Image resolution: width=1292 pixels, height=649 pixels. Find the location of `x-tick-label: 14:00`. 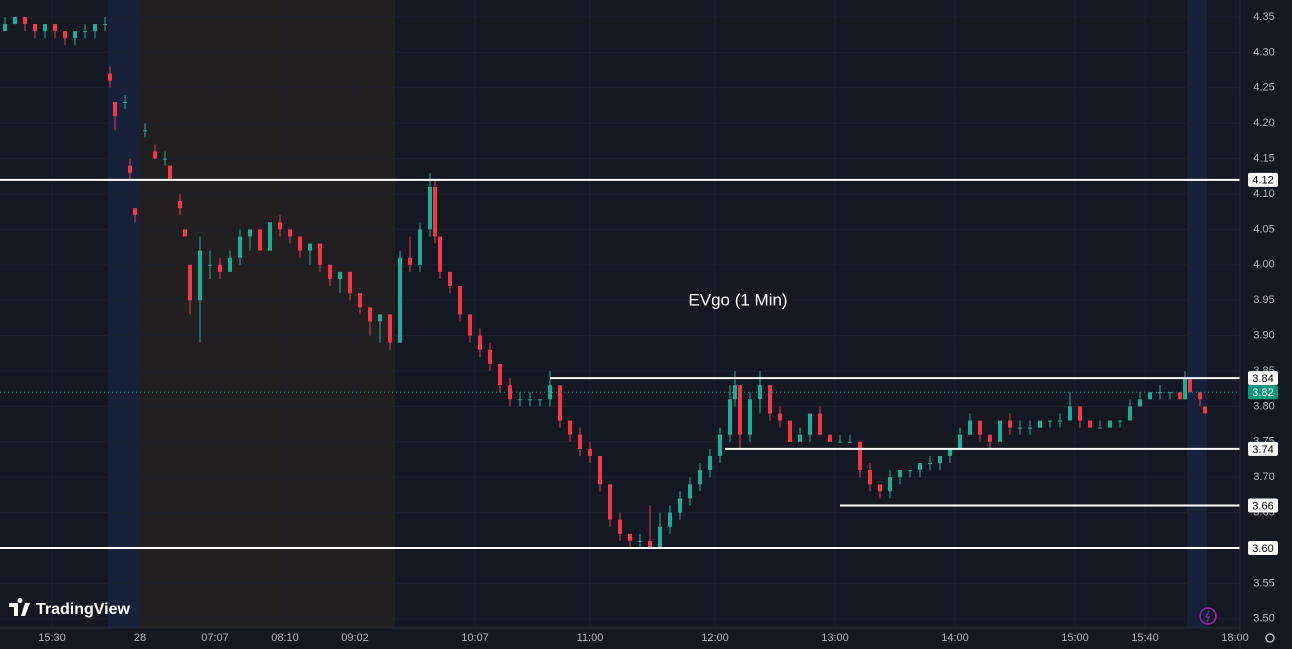

x-tick-label: 14:00 is located at coordinates (955, 638).